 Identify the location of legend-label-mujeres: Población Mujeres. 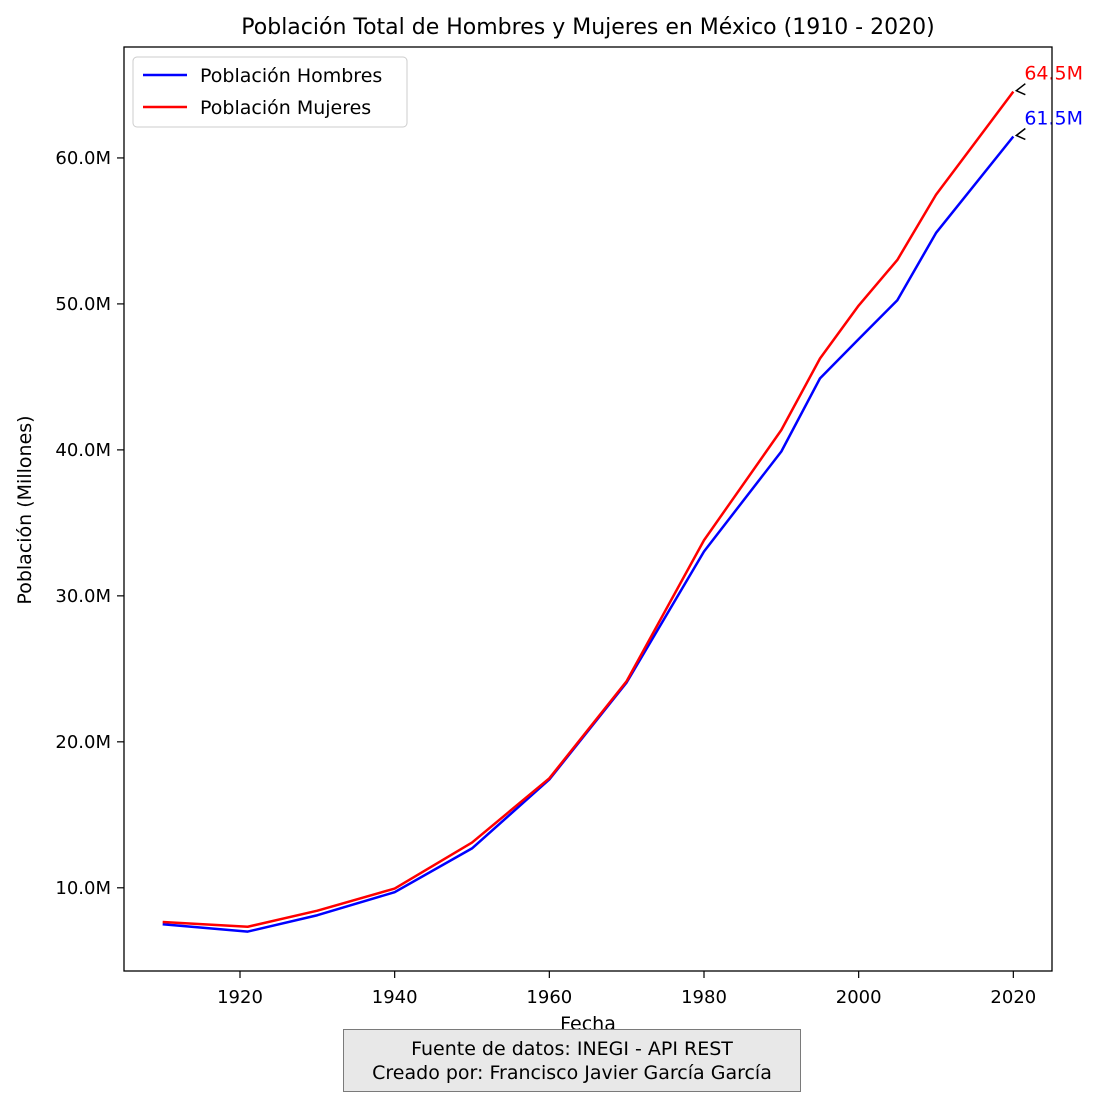
(285, 108).